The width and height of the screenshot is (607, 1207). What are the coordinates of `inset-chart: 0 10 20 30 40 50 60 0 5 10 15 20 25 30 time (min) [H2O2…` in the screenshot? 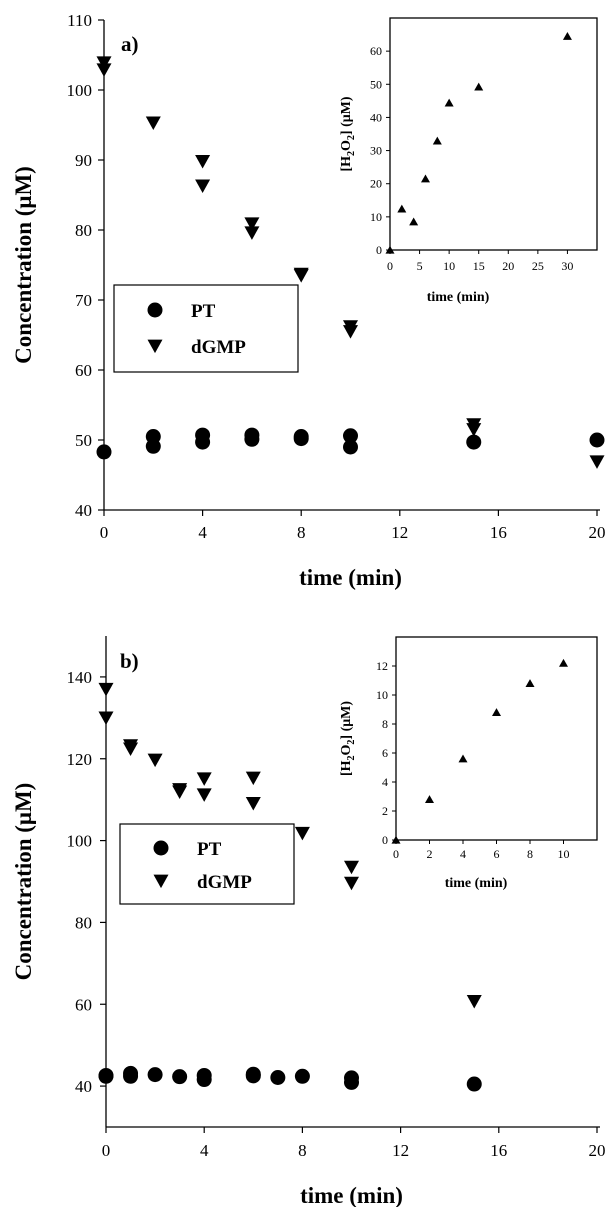 It's located at (468, 161).